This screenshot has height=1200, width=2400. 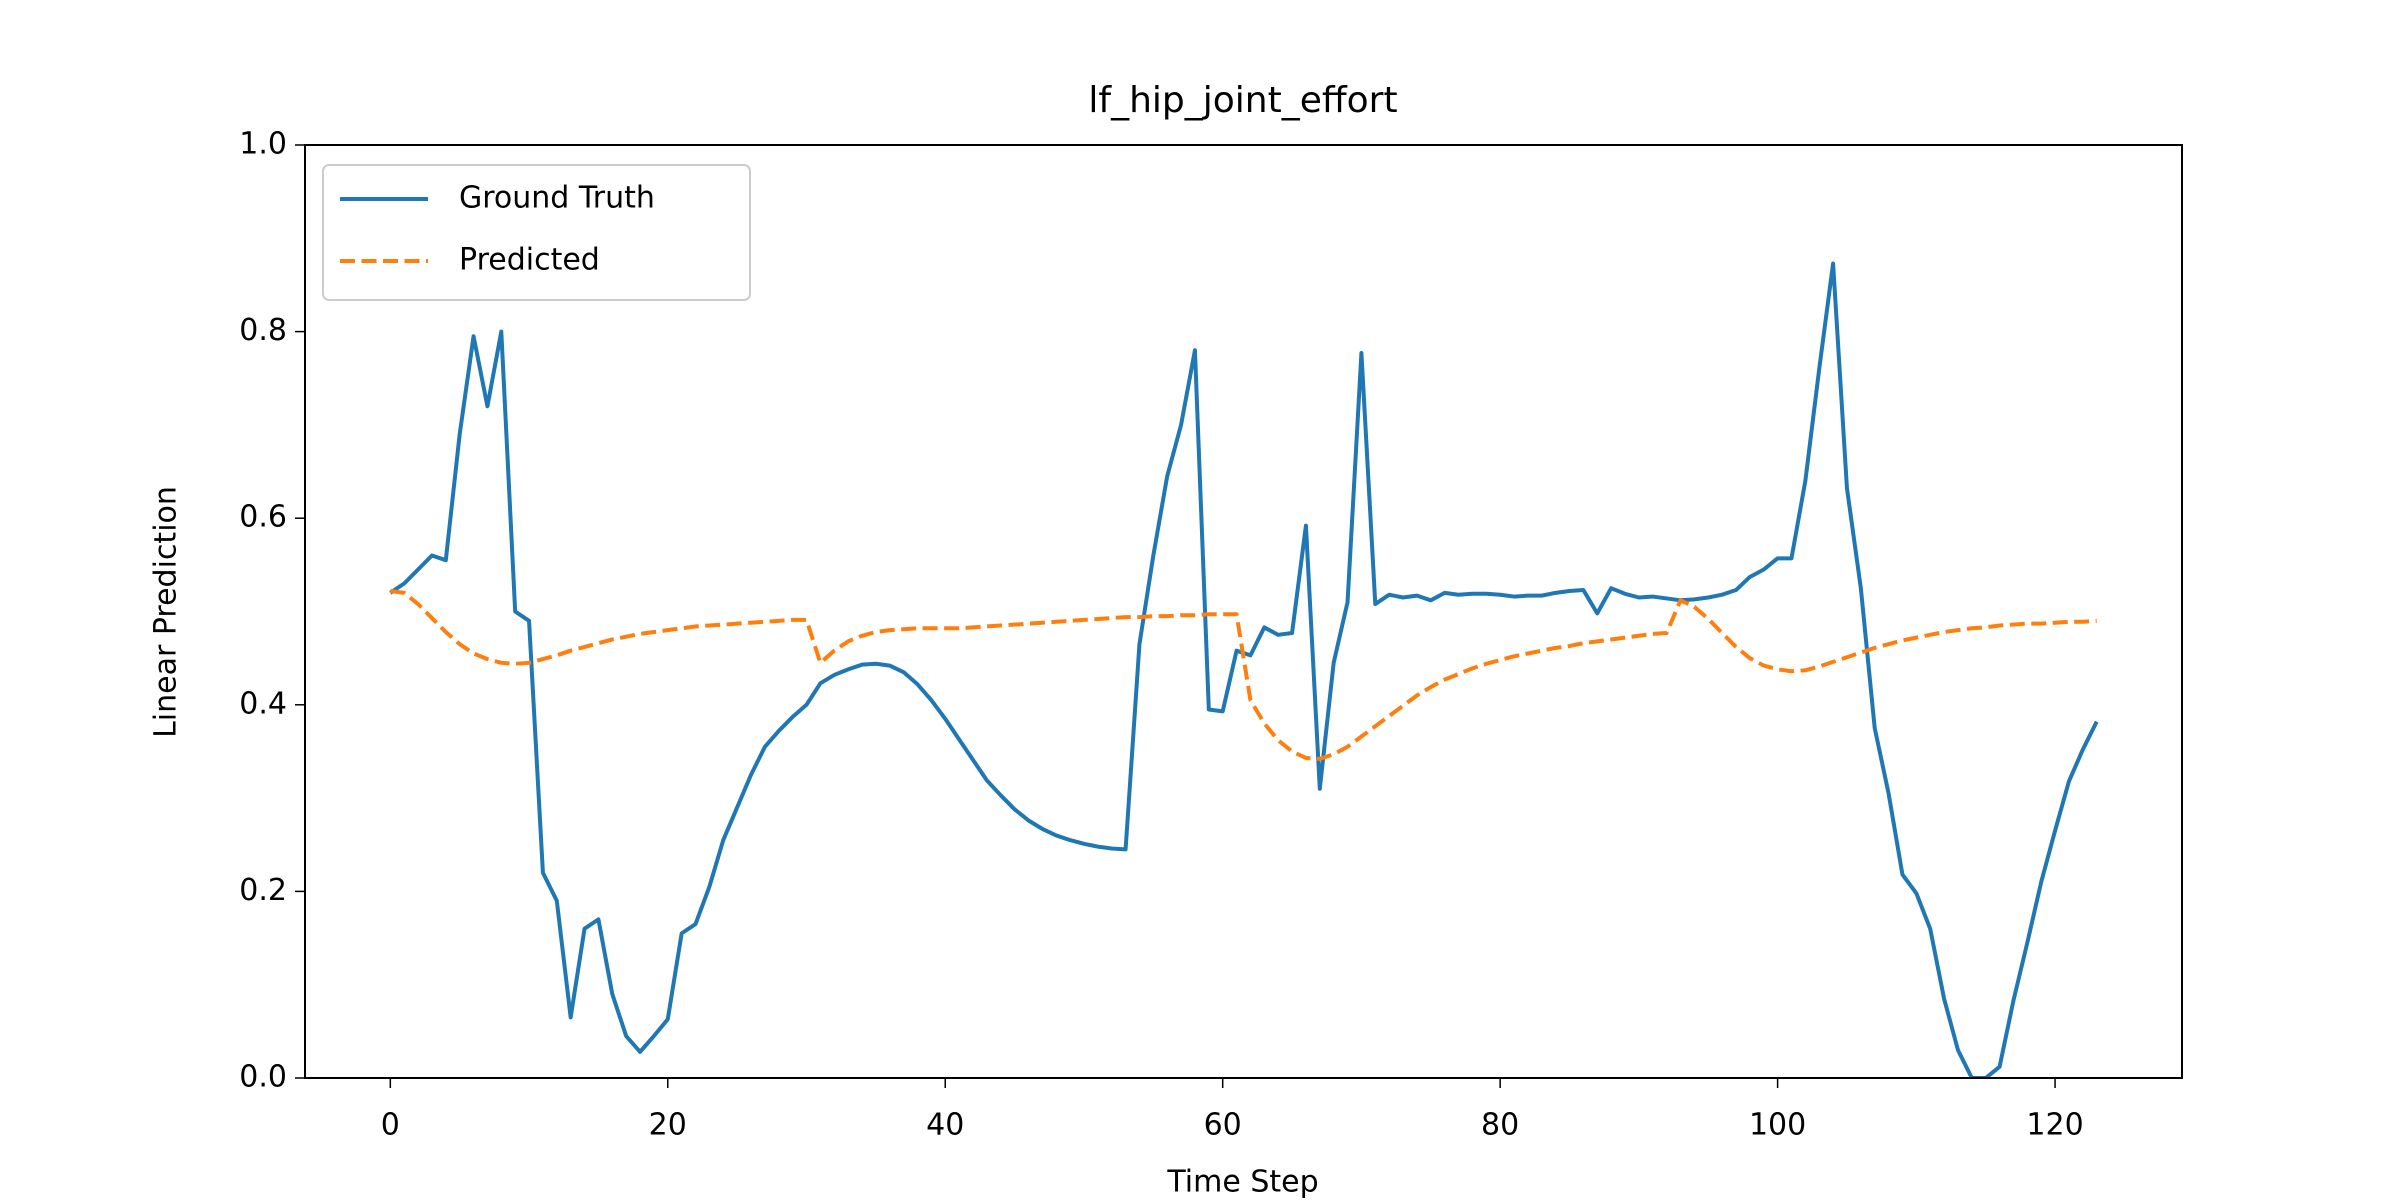 What do you see at coordinates (263, 703) in the screenshot?
I see `y-tick-label: 0.4` at bounding box center [263, 703].